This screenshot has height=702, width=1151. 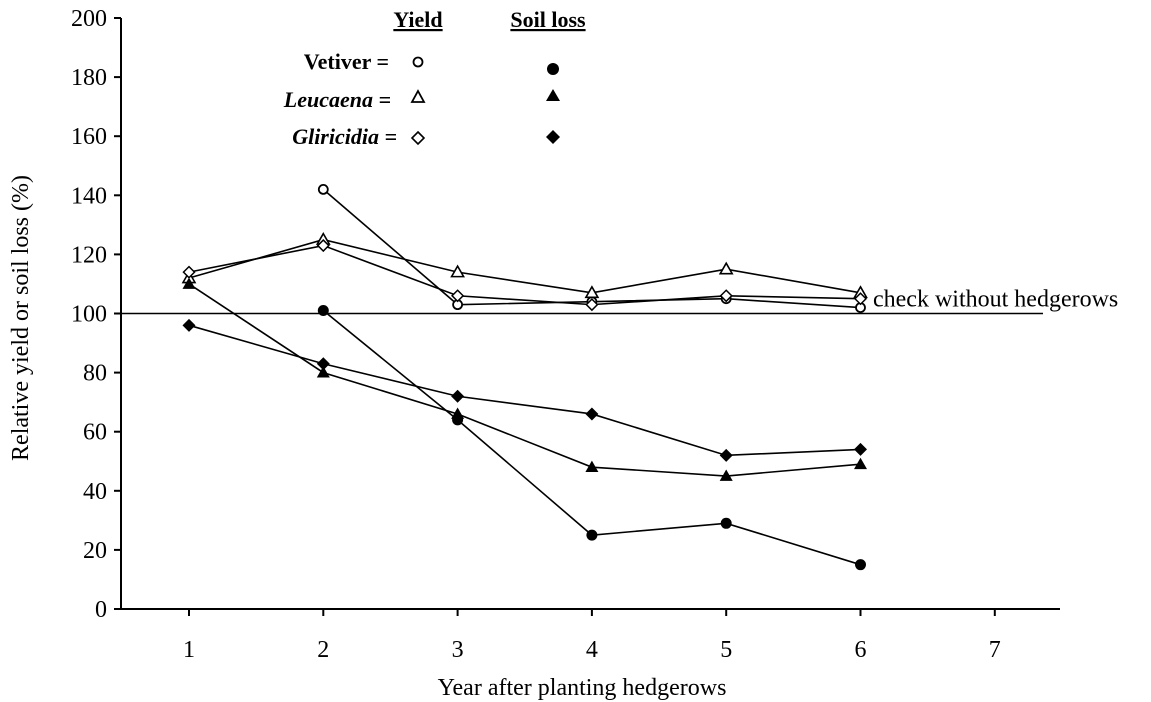 I want to click on y-axis-ticks: 0 20 40 60 80 100 120 140 160 180 200, so click(x=96, y=314).